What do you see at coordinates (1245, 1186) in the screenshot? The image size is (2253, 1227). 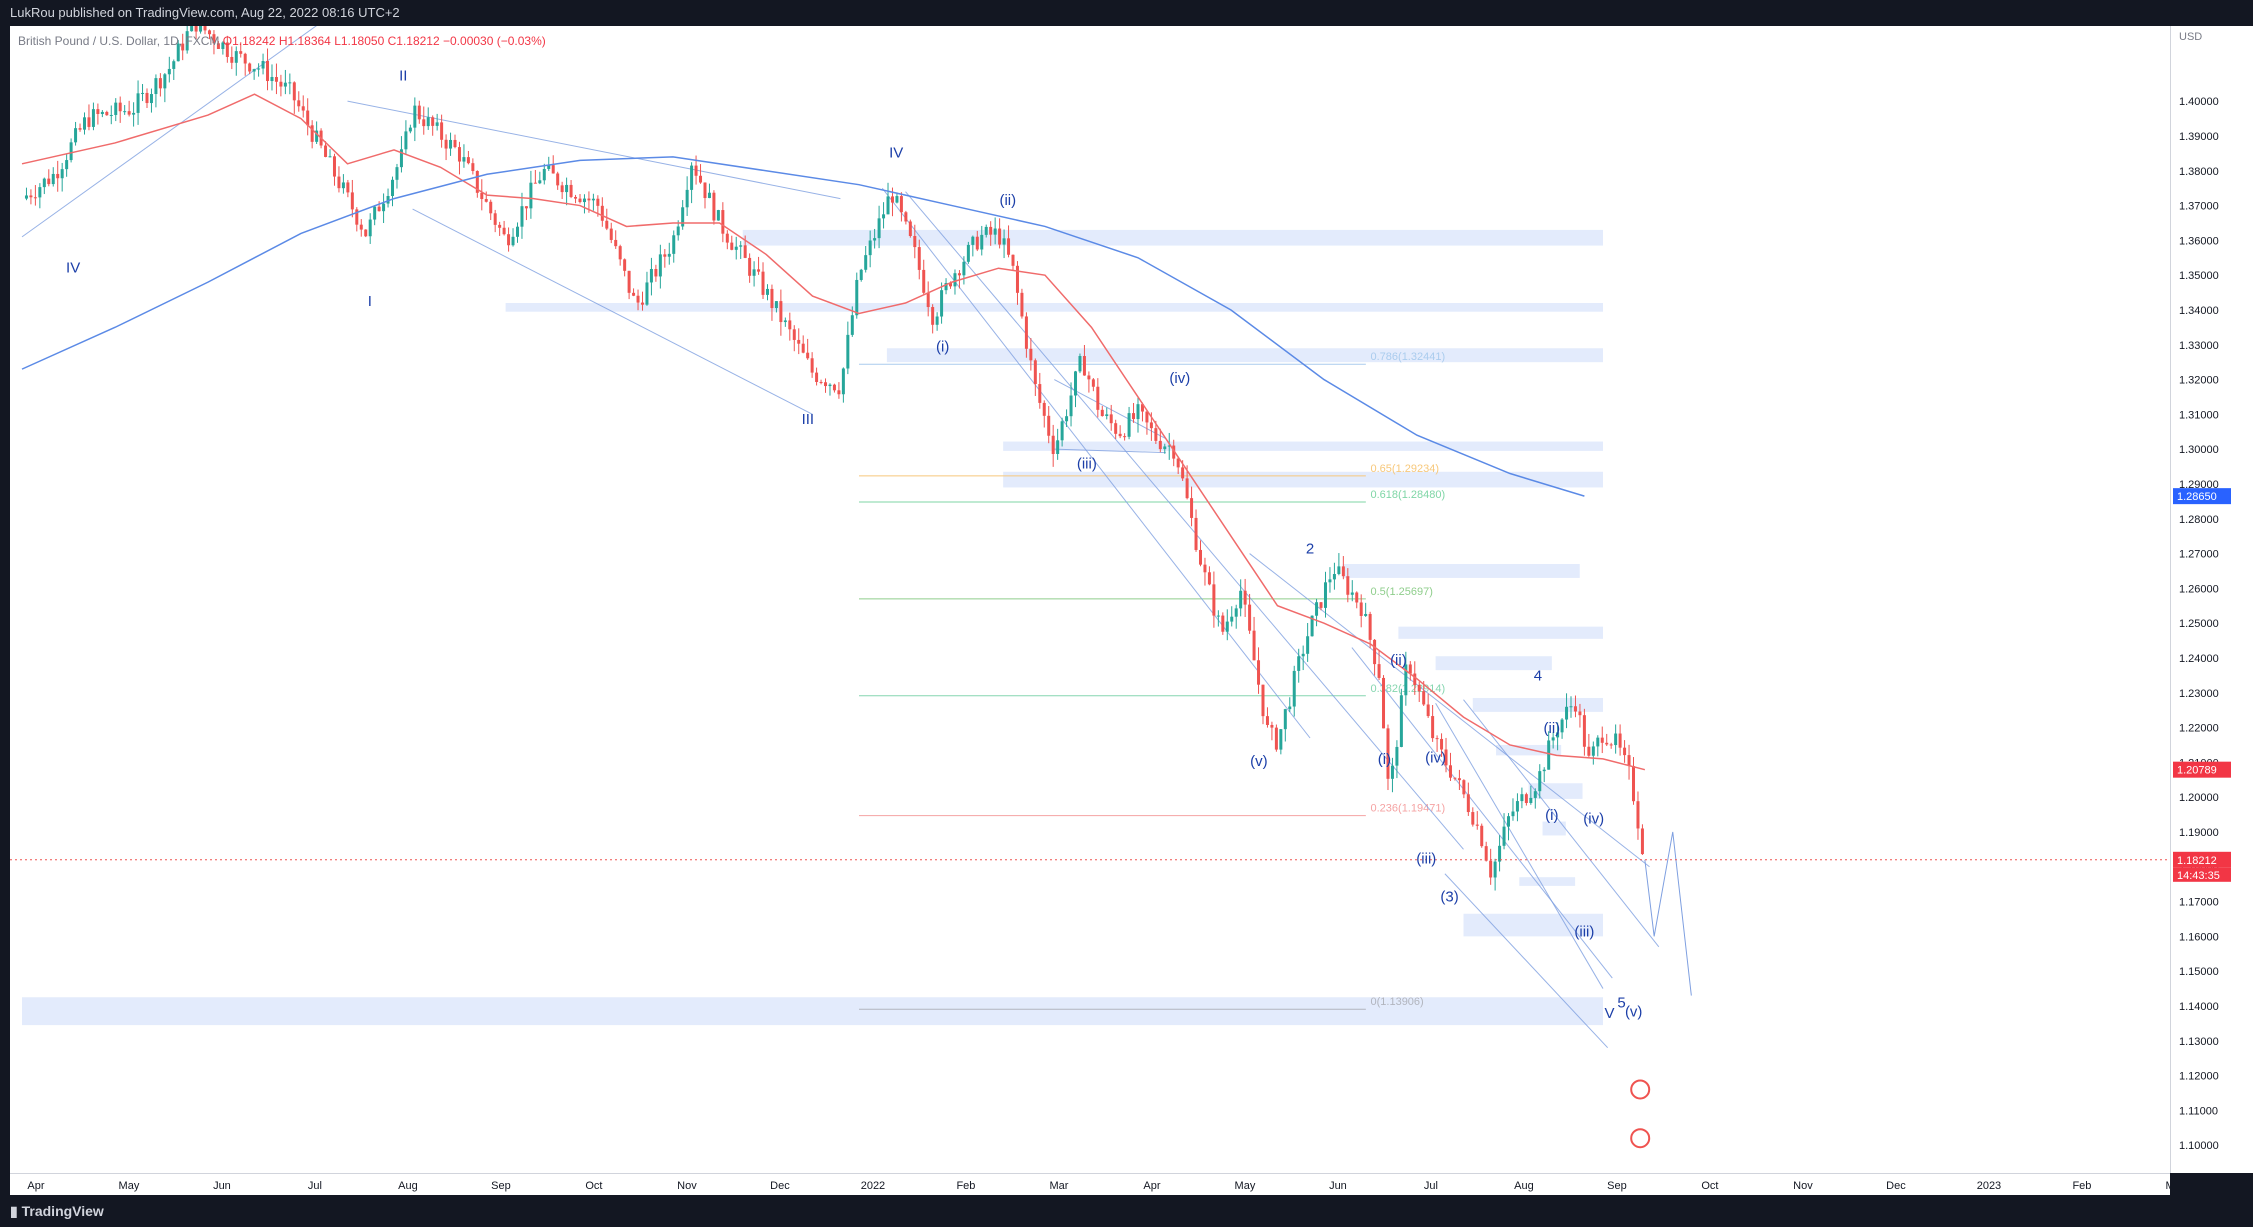 I see `time-tick-label: May` at bounding box center [1245, 1186].